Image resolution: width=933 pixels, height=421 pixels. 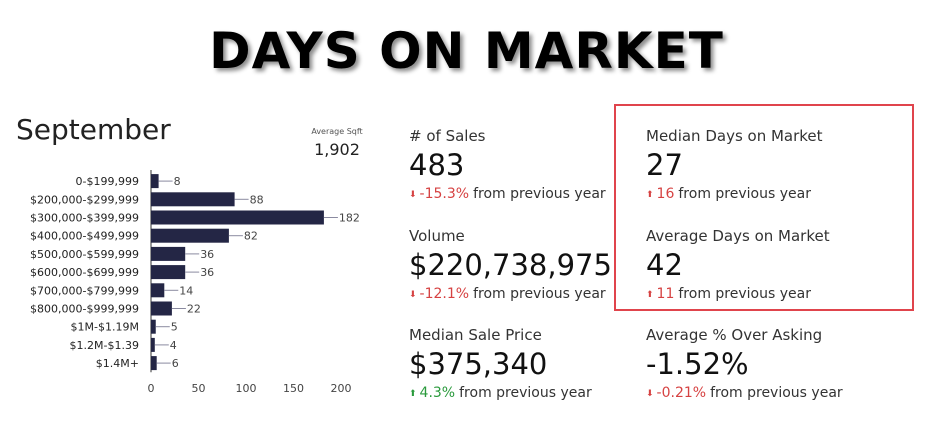 What do you see at coordinates (177, 181) in the screenshot?
I see `data-label: 8` at bounding box center [177, 181].